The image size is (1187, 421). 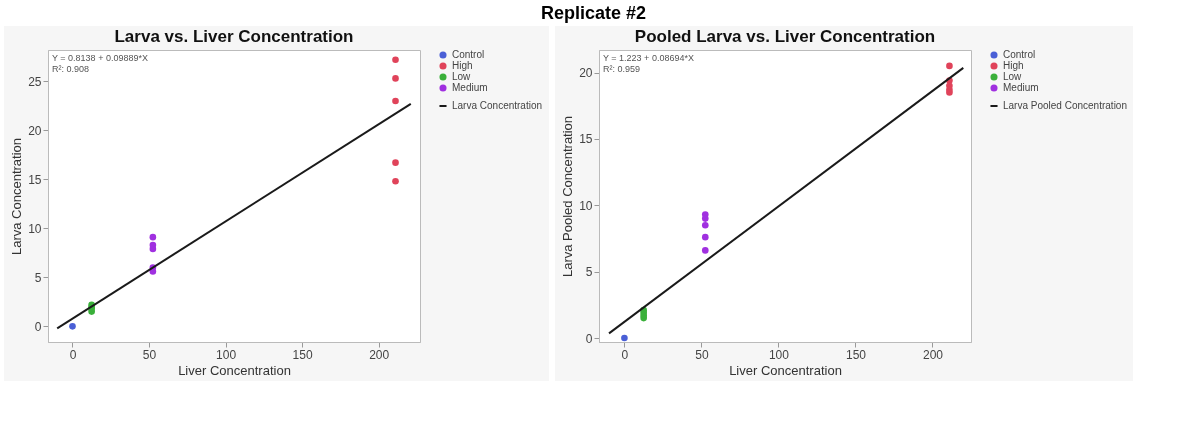 What do you see at coordinates (622, 69) in the screenshot?
I see `annotation: R²: 0.959` at bounding box center [622, 69].